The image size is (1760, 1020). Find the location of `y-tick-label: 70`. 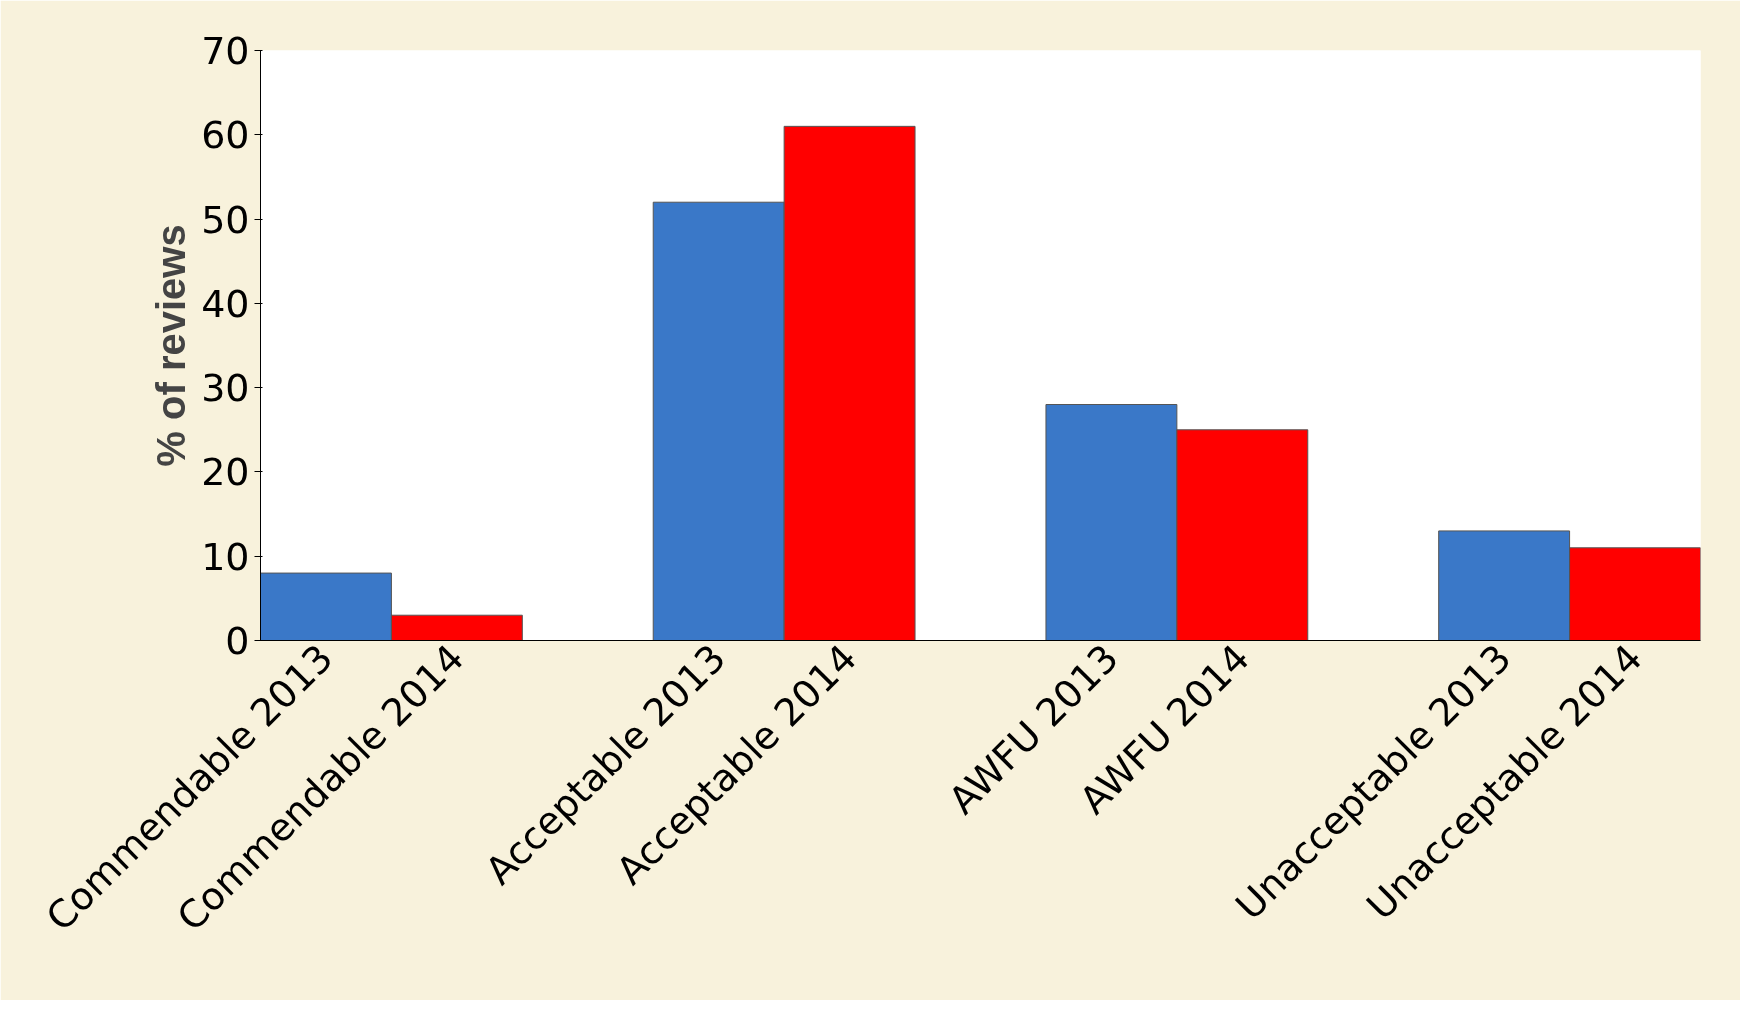

y-tick-label: 70 is located at coordinates (225, 51).